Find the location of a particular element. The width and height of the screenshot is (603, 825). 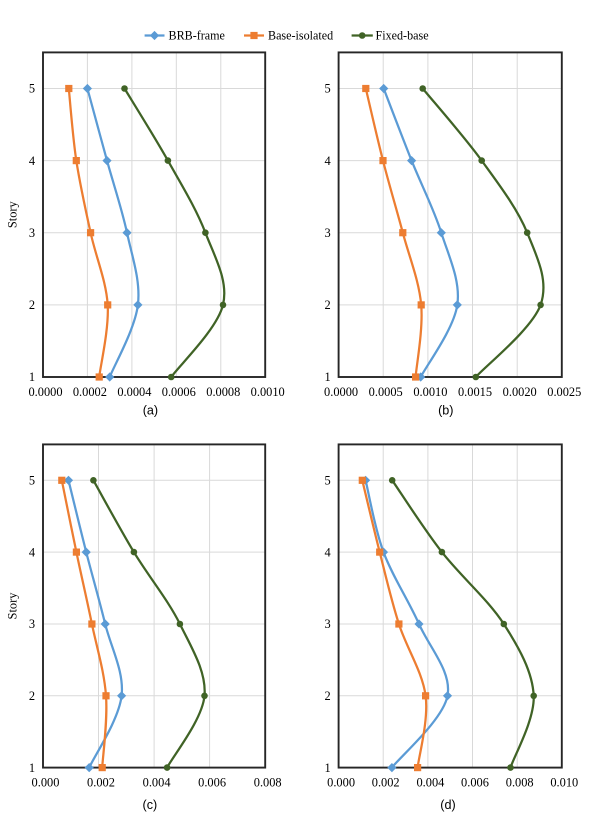

svg-text: Fixed-base is located at coordinates (402, 36).